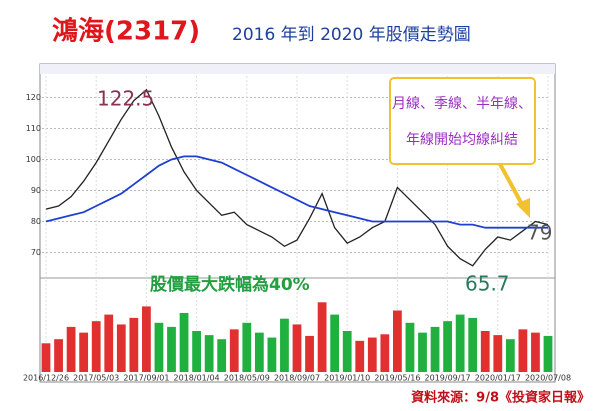 This screenshot has width=600, height=411. Describe the element at coordinates (539, 233) in the screenshot. I see `annotation: 79` at that location.